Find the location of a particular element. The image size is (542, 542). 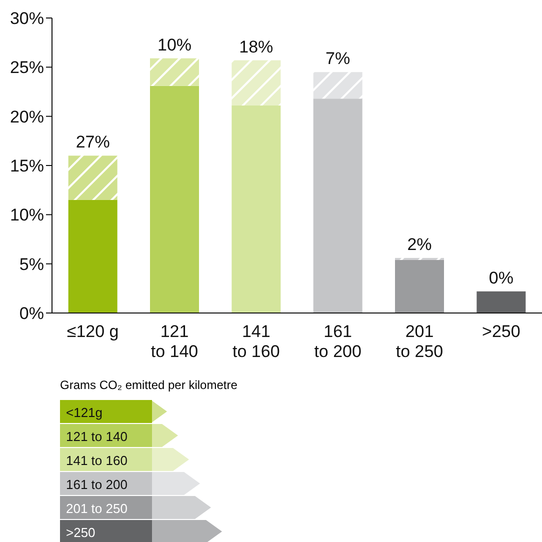

arrow-label: 201 to 250 is located at coordinates (190, 508).